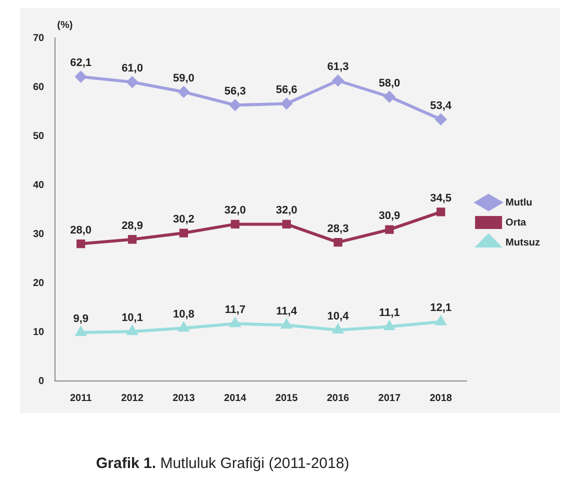  Describe the element at coordinates (65, 25) in the screenshot. I see `y-axis-title: (%)` at that location.